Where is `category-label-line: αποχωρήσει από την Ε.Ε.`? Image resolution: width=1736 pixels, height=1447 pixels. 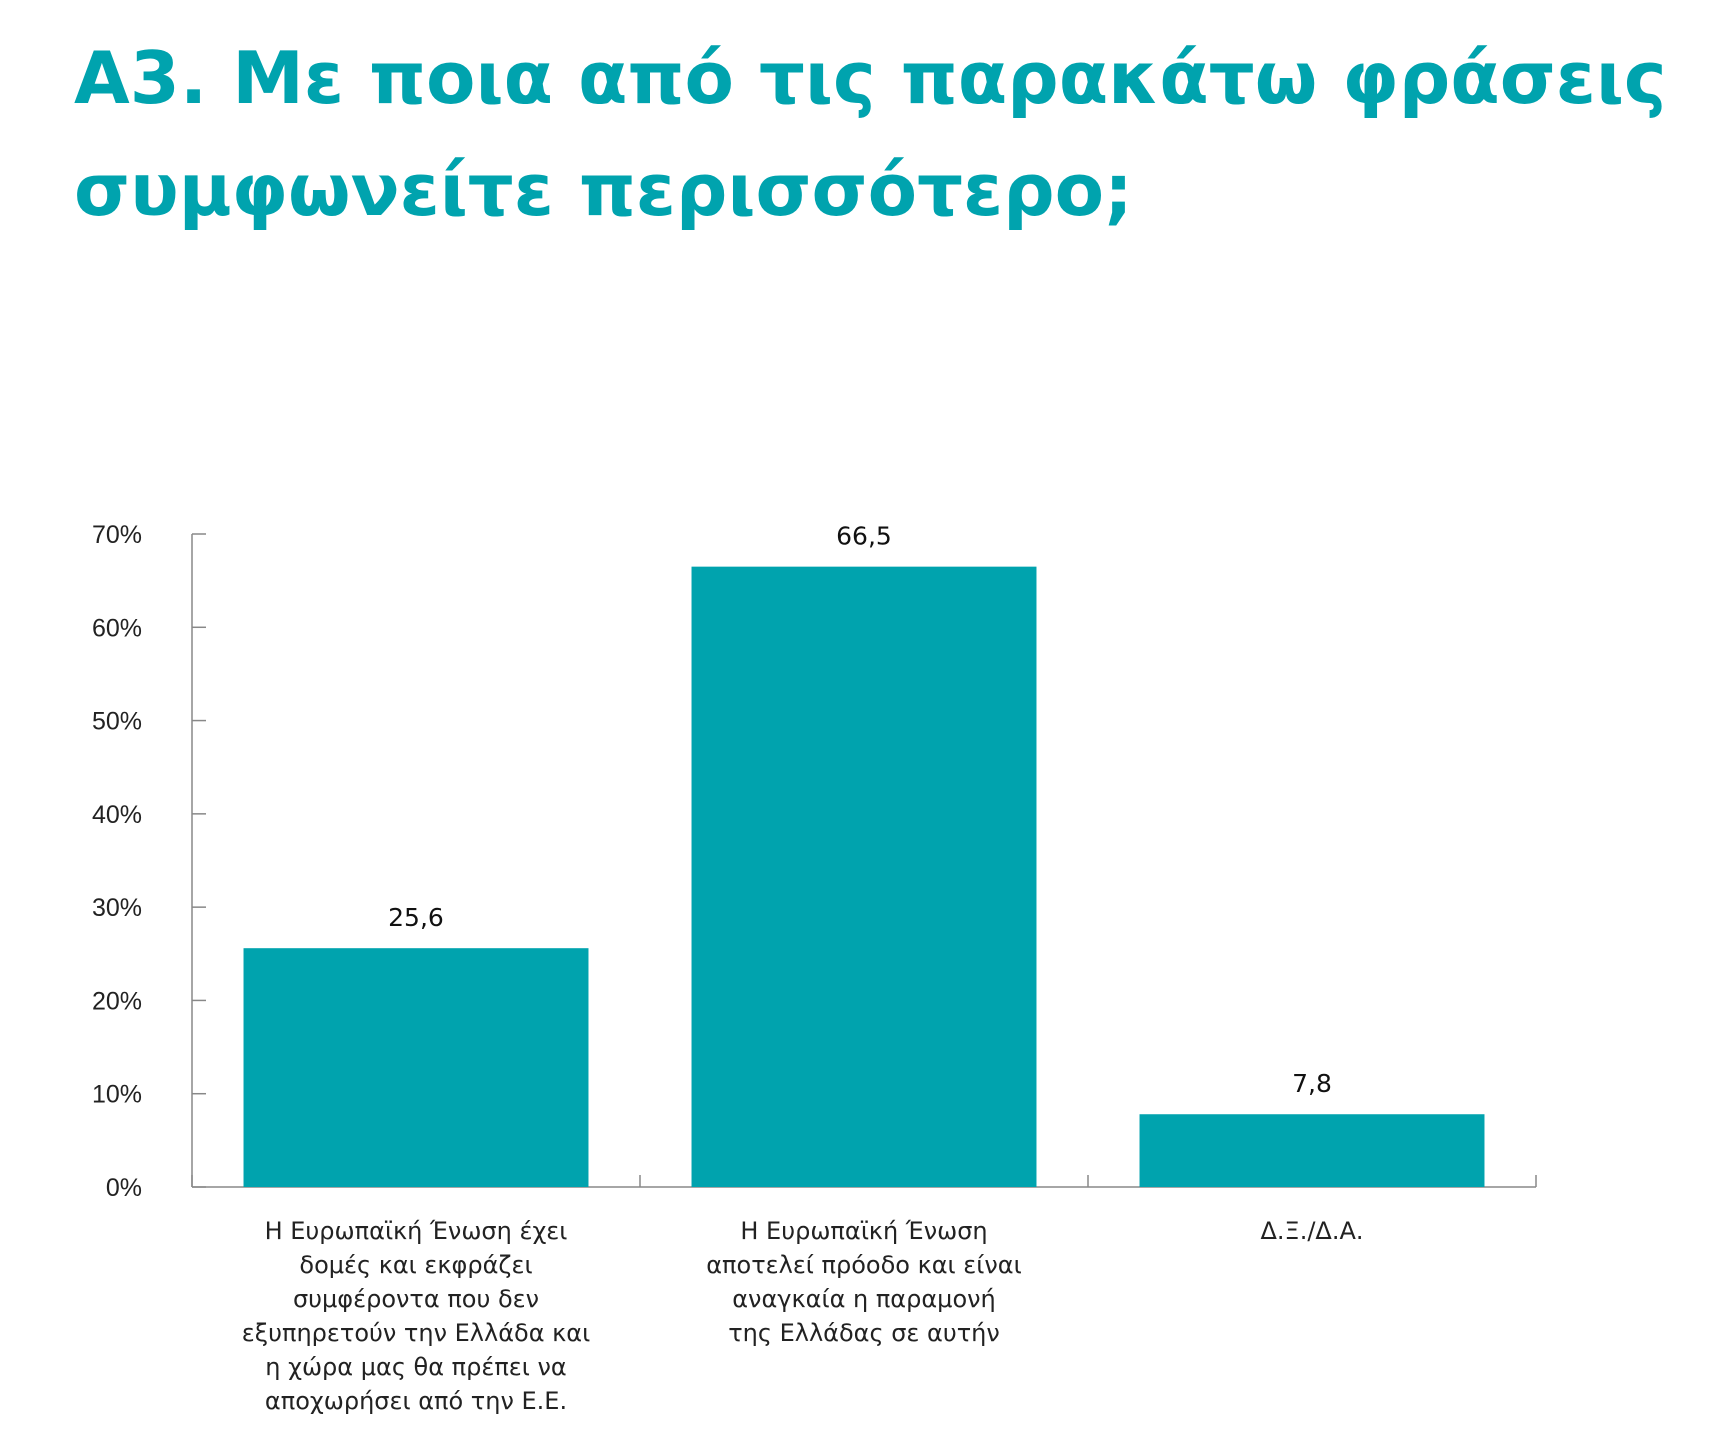 category-label-line: αποχωρήσει από την Ε.Ε. is located at coordinates (416, 1401).